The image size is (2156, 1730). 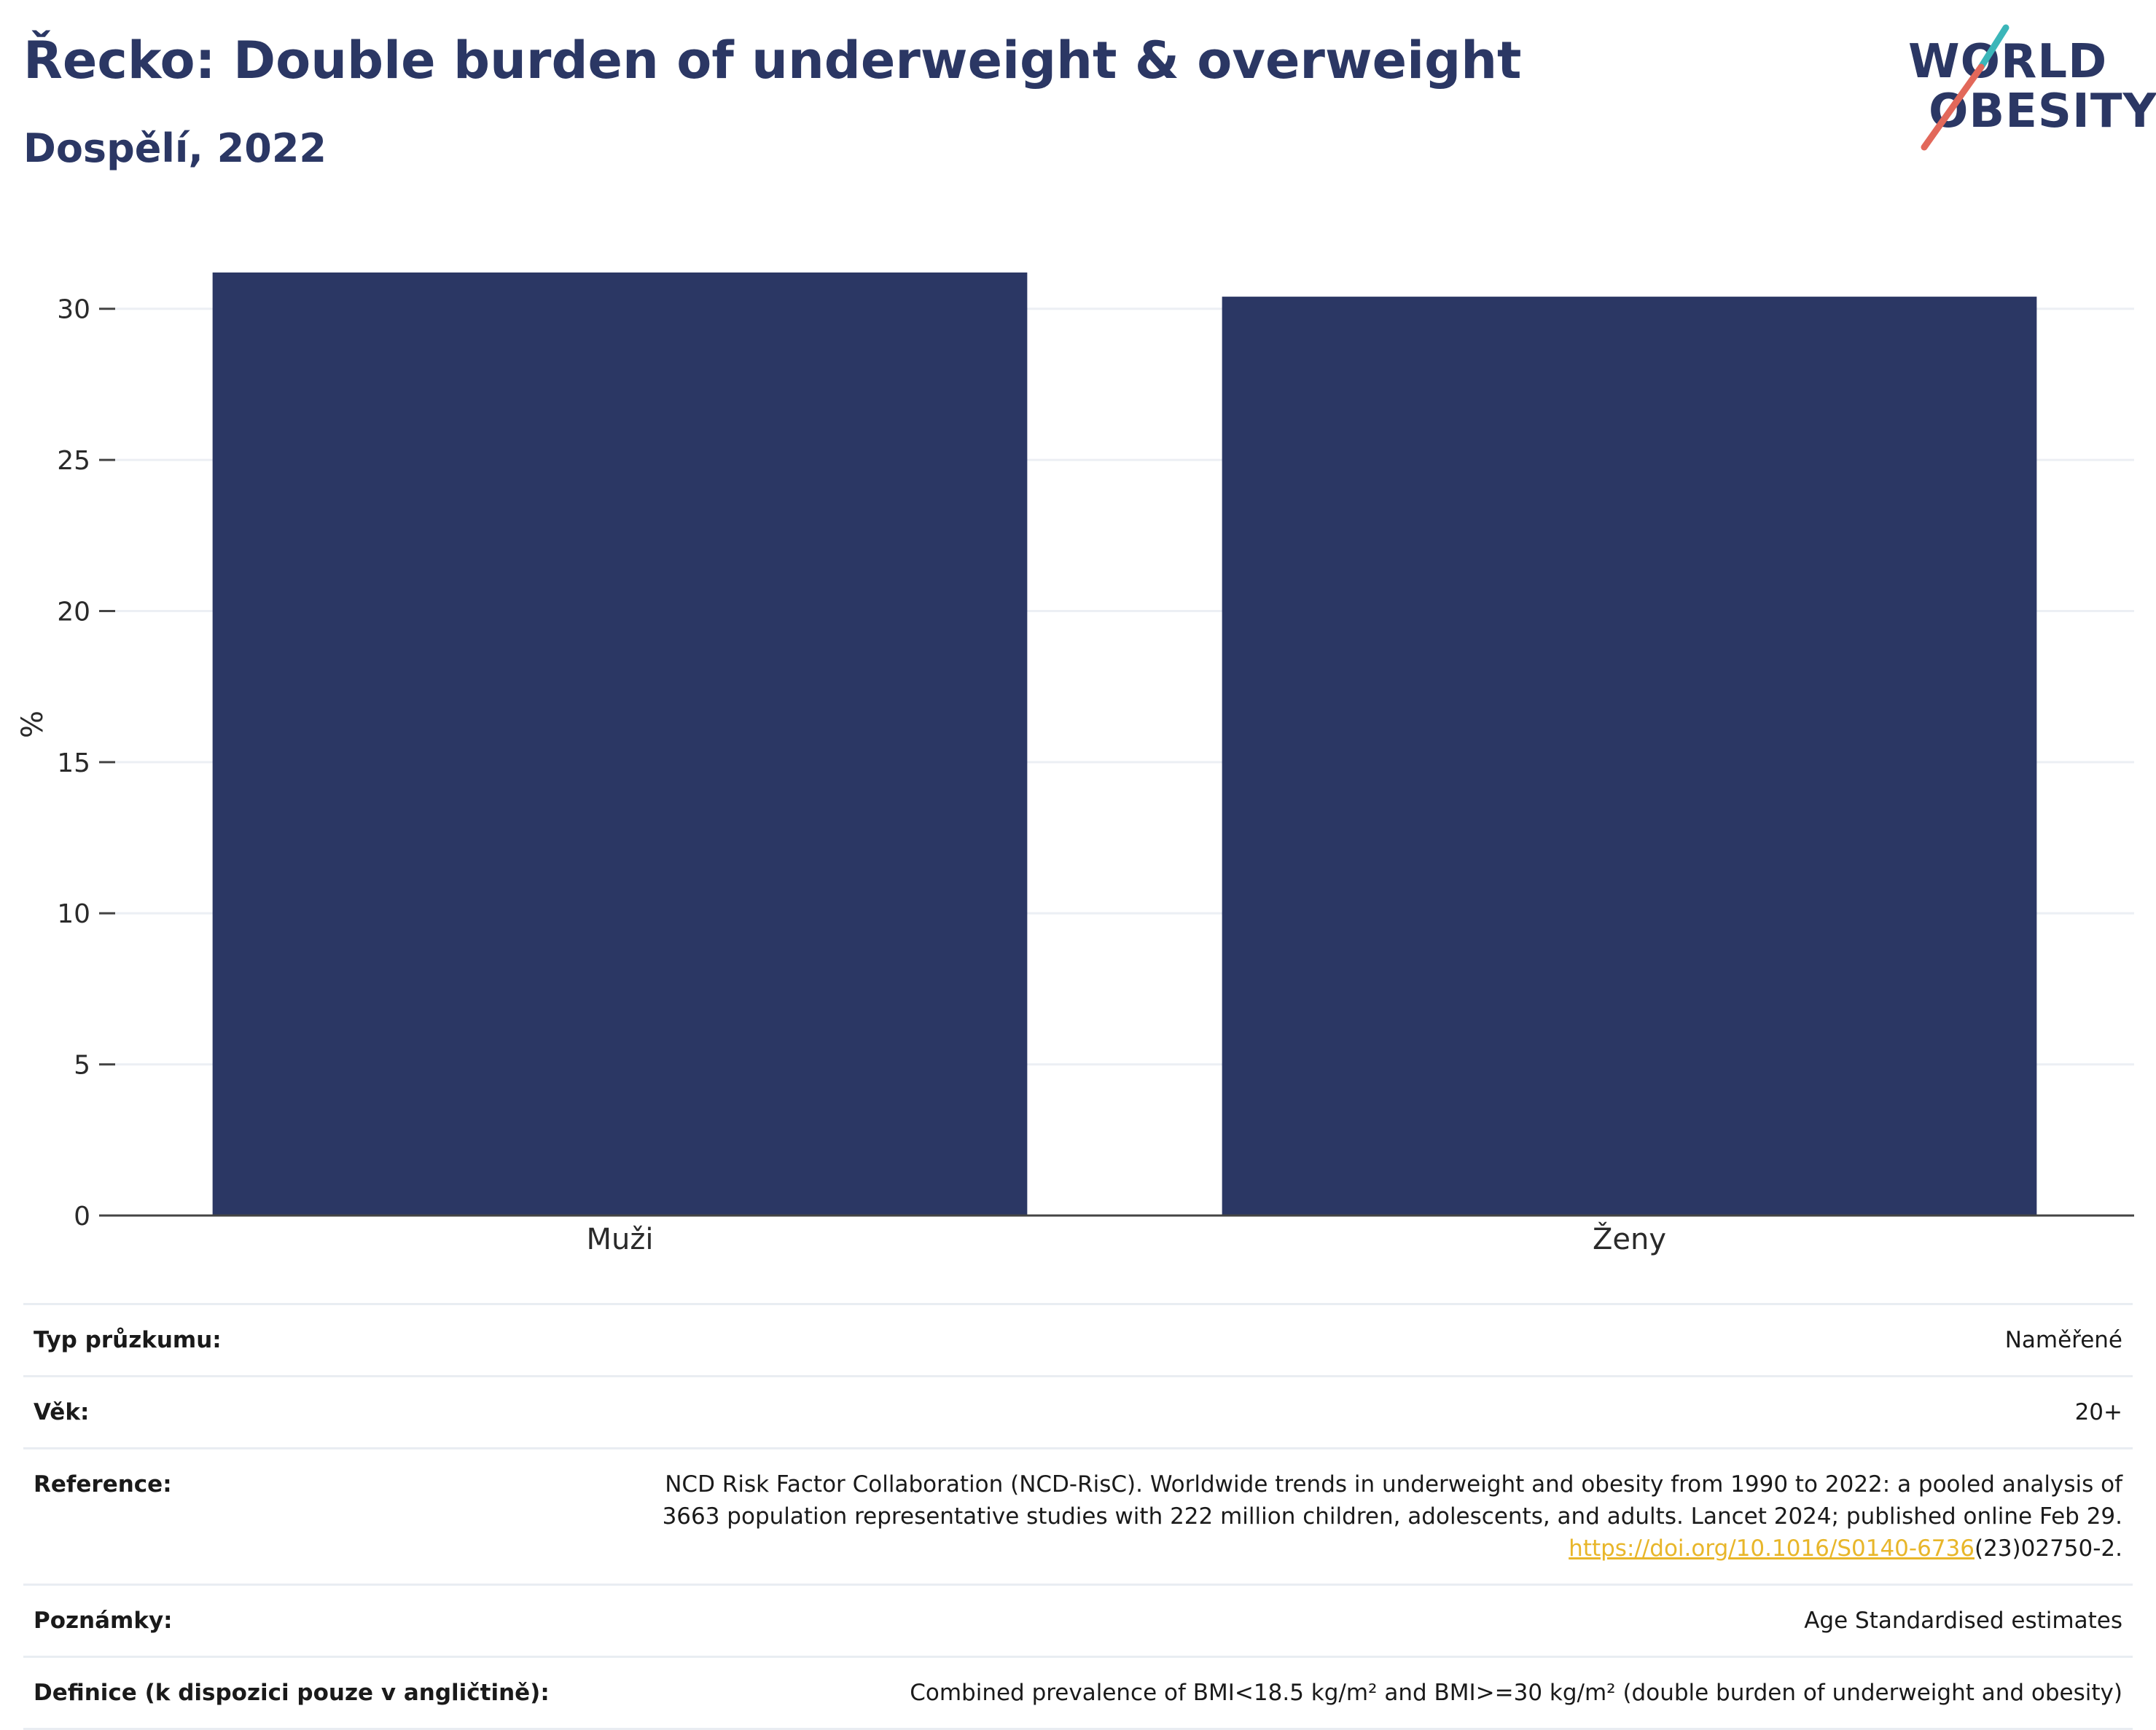 I want to click on world-obesity-logo: WORLD OBESITY, so click(x=2026, y=87).